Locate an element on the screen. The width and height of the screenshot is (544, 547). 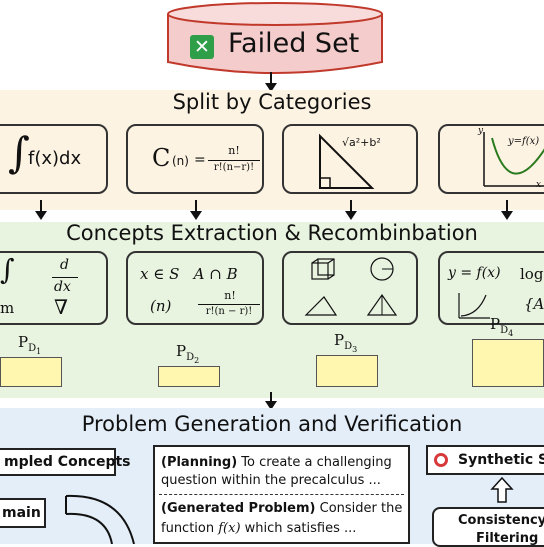
sampled-concepts-label: mpled Concepts is located at coordinates (67, 462).